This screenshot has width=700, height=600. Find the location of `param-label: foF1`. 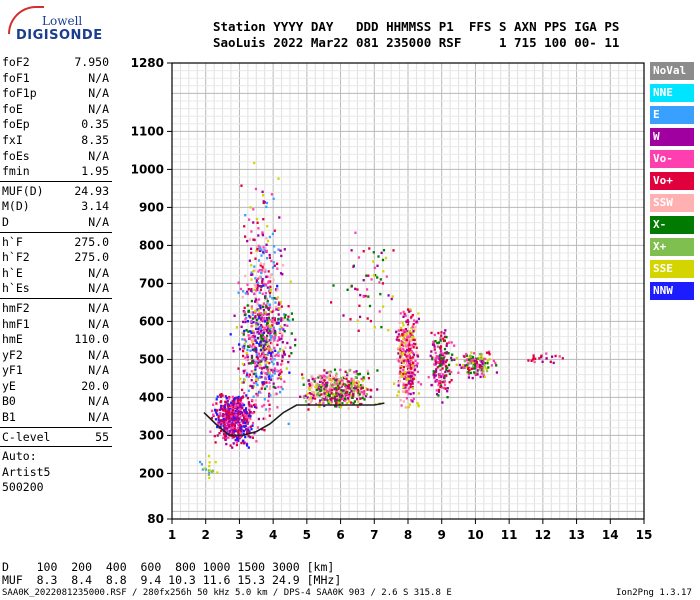

param-label: foF1 is located at coordinates (16, 77).